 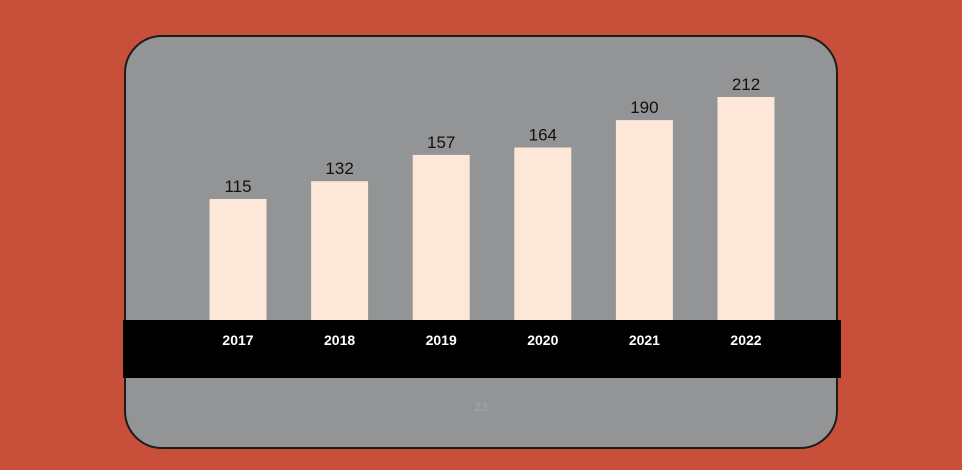 What do you see at coordinates (542, 340) in the screenshot?
I see `x-tick-label-2020: 2020` at bounding box center [542, 340].